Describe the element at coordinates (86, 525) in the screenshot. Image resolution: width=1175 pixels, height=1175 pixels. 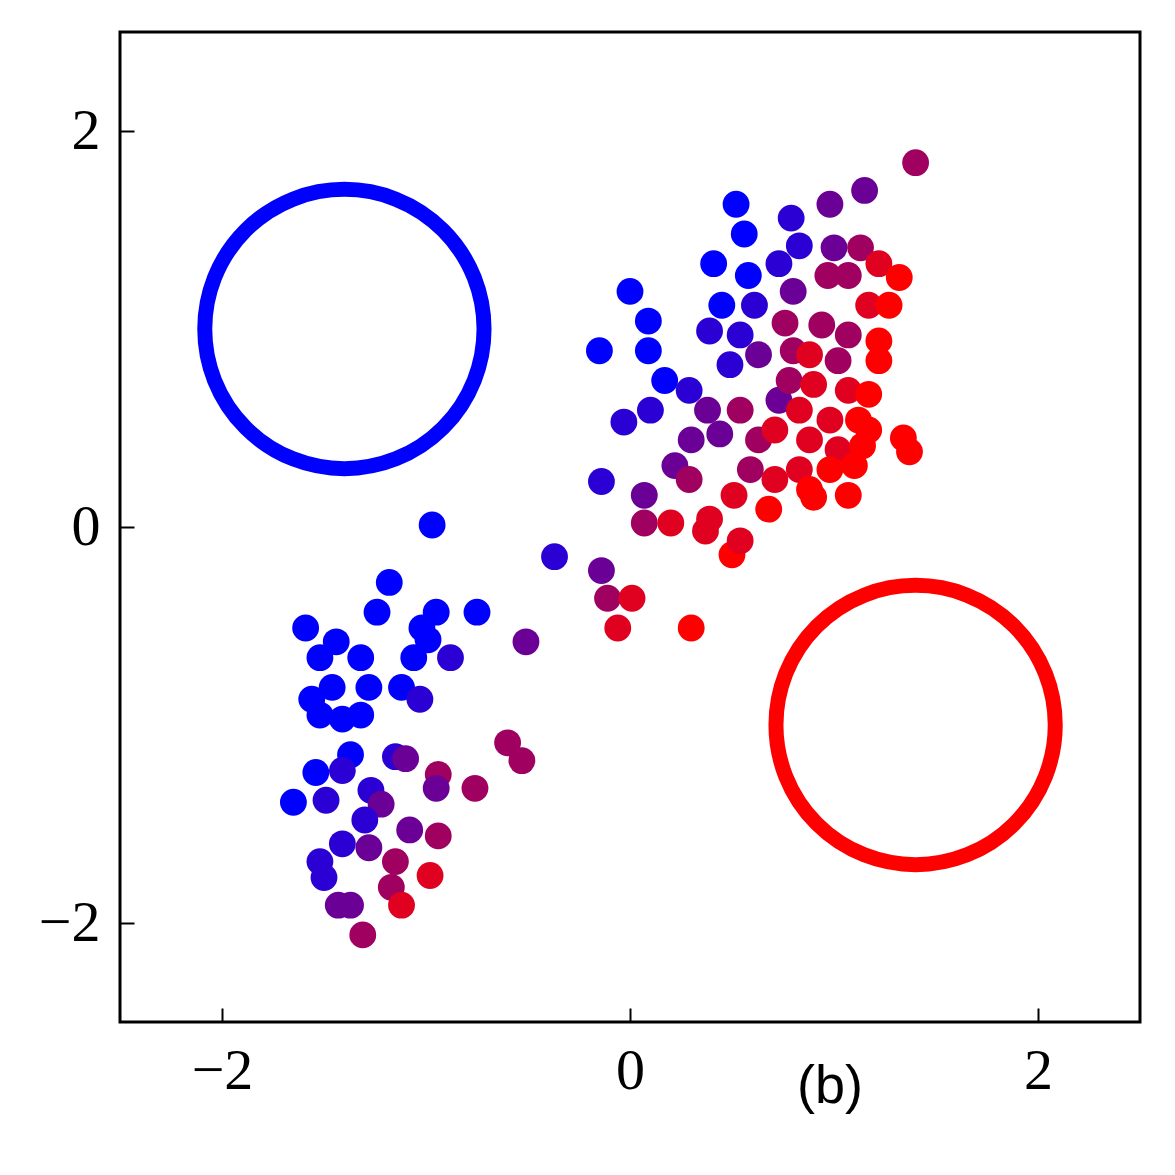
I see `y-tick-label: 0` at that location.